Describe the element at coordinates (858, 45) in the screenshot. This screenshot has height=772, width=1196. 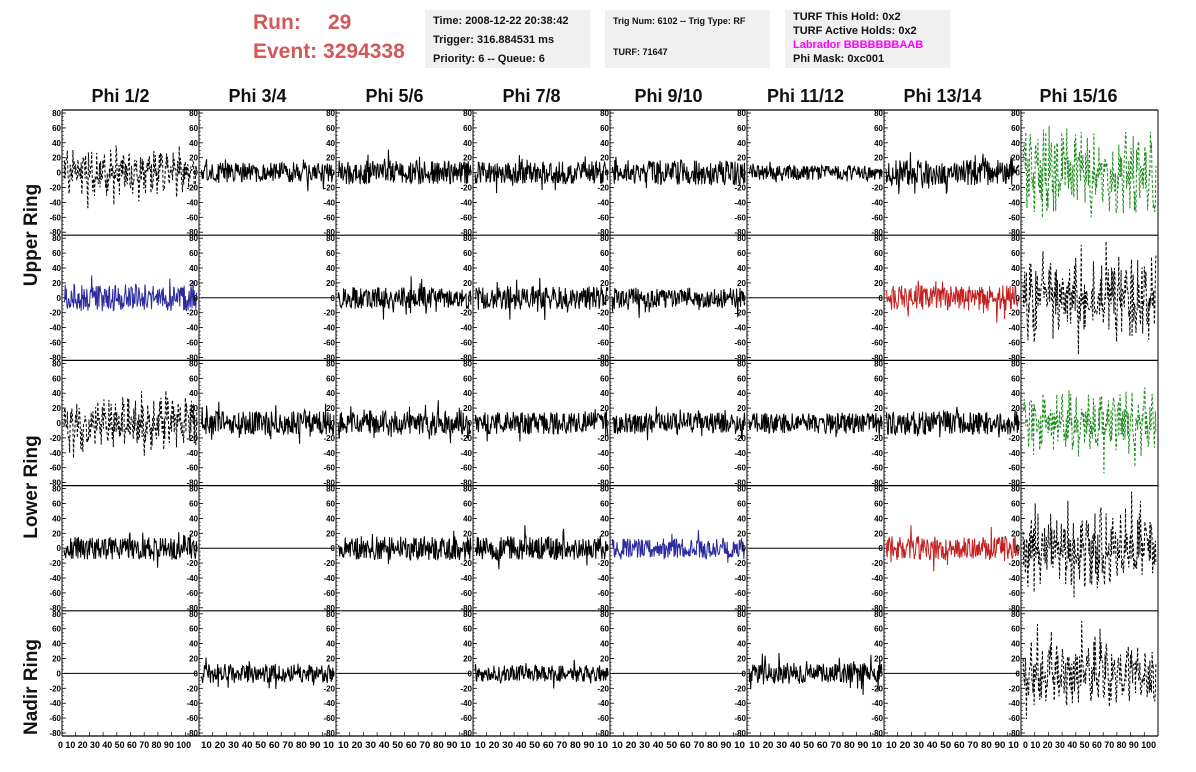
I see `labrador-text: Labrador BBBBBBBAAB` at that location.